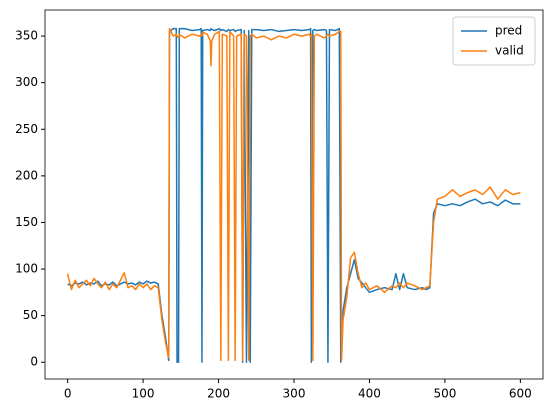 Image resolution: width=552 pixels, height=413 pixels. I want to click on x-tick-label: 300, so click(294, 394).